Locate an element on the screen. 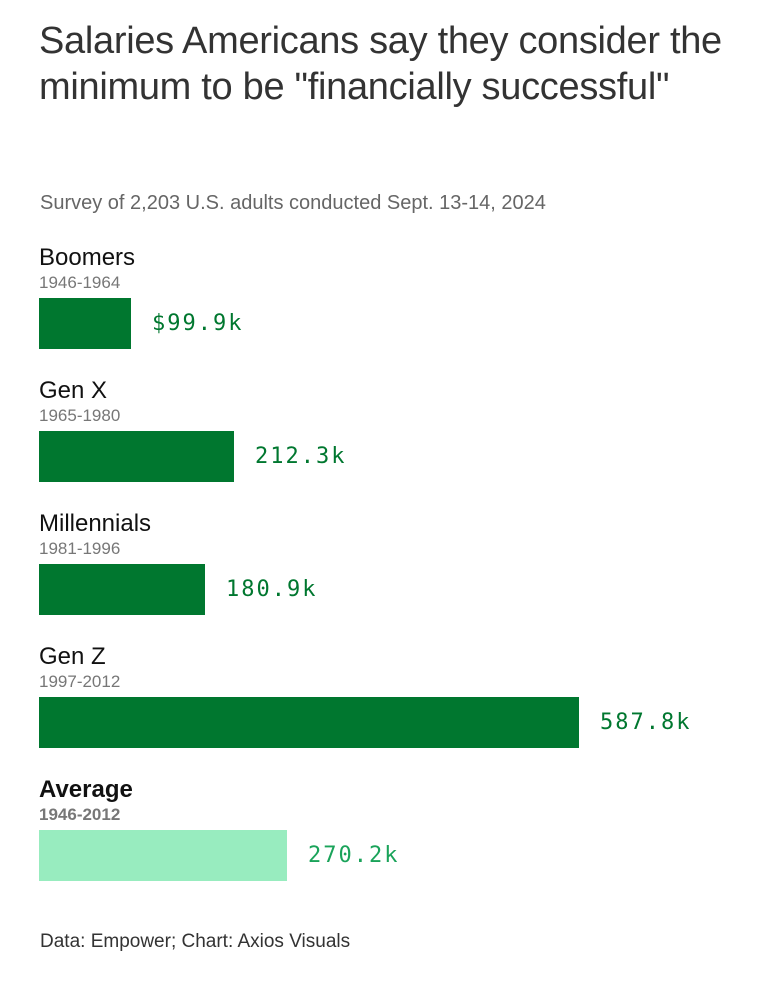 Image resolution: width=763 pixels, height=1000 pixels. data-label: $99.9k is located at coordinates (198, 323).